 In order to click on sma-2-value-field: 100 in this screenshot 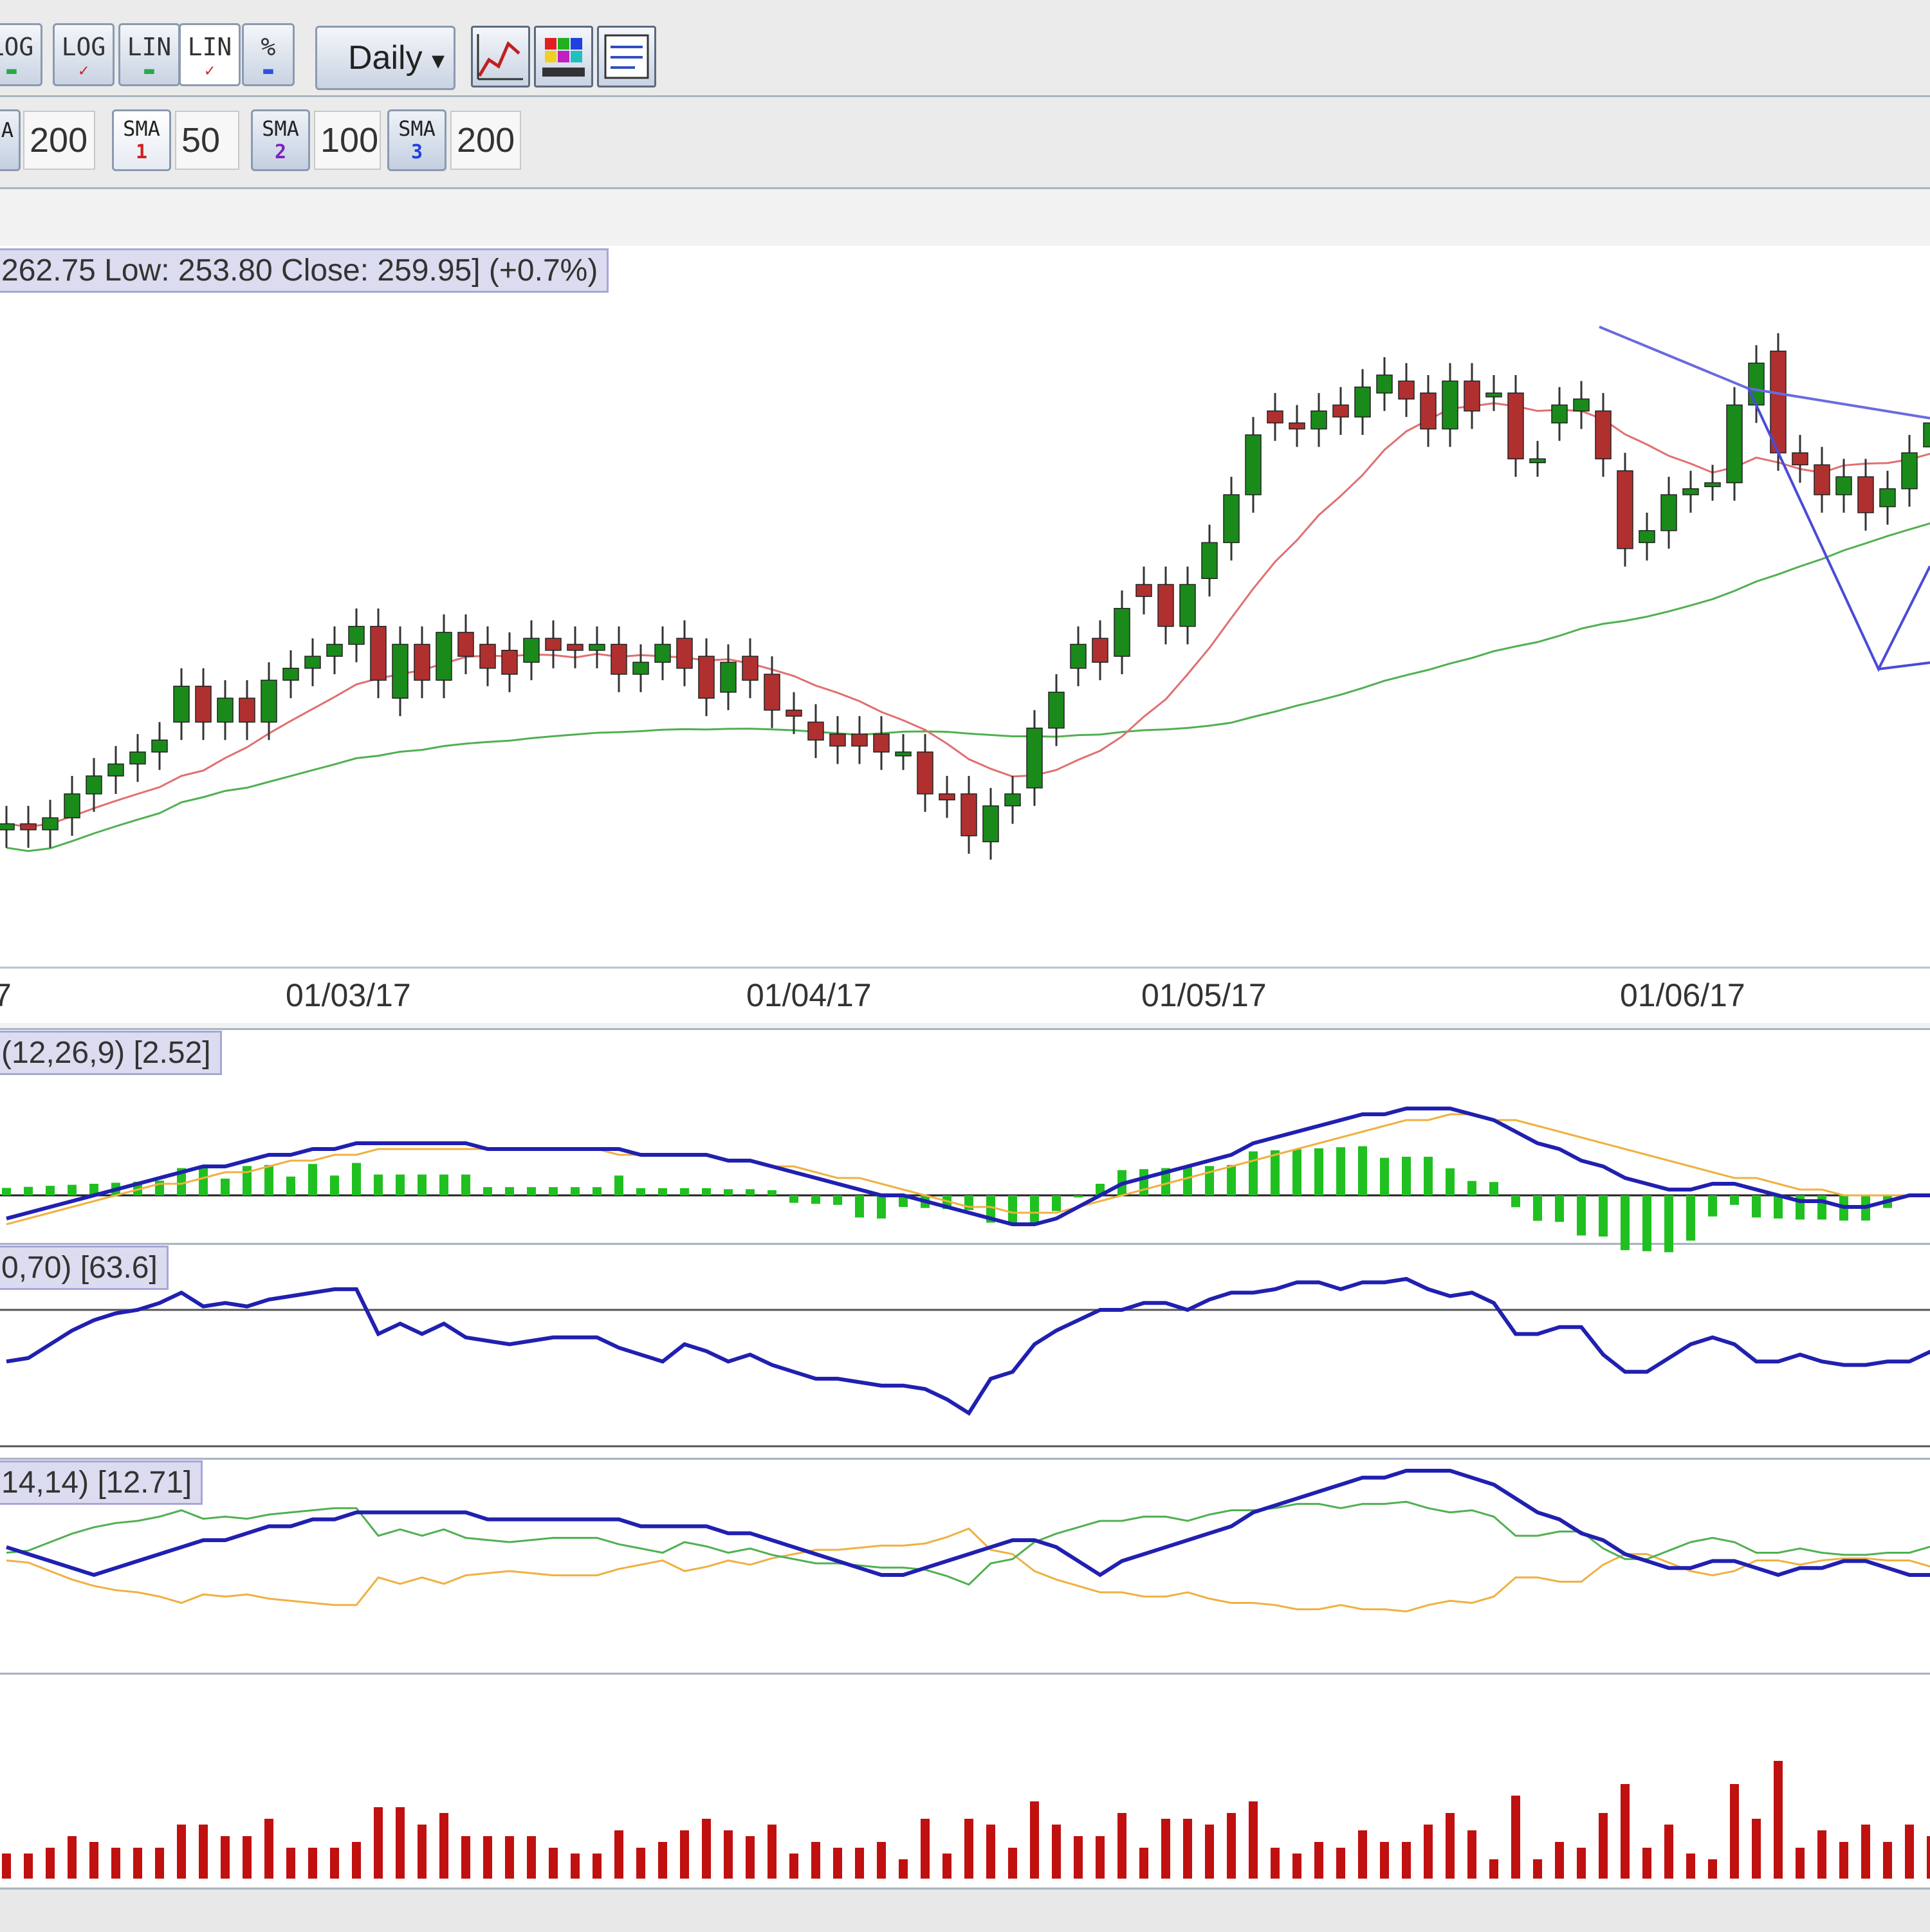, I will do `click(347, 140)`.